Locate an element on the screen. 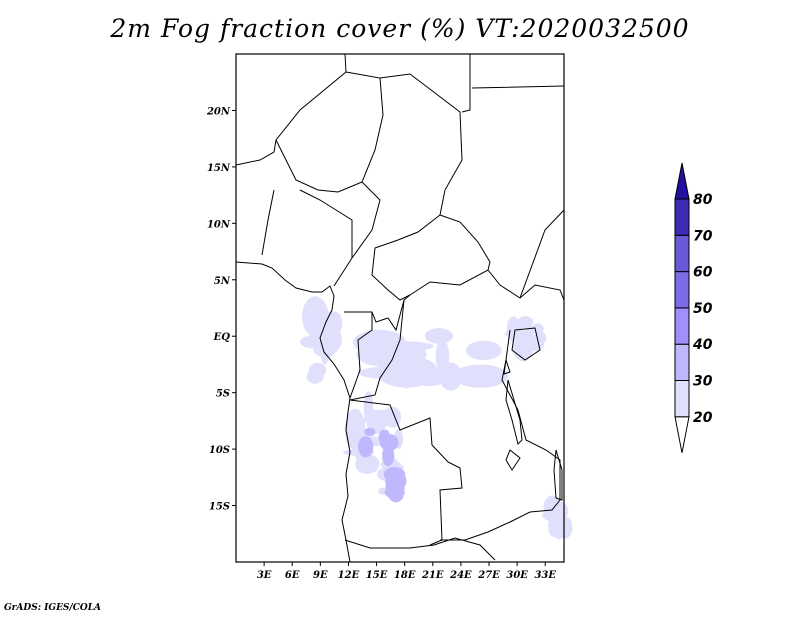 The image size is (800, 618). y-tick-label: 10S is located at coordinates (219, 450).